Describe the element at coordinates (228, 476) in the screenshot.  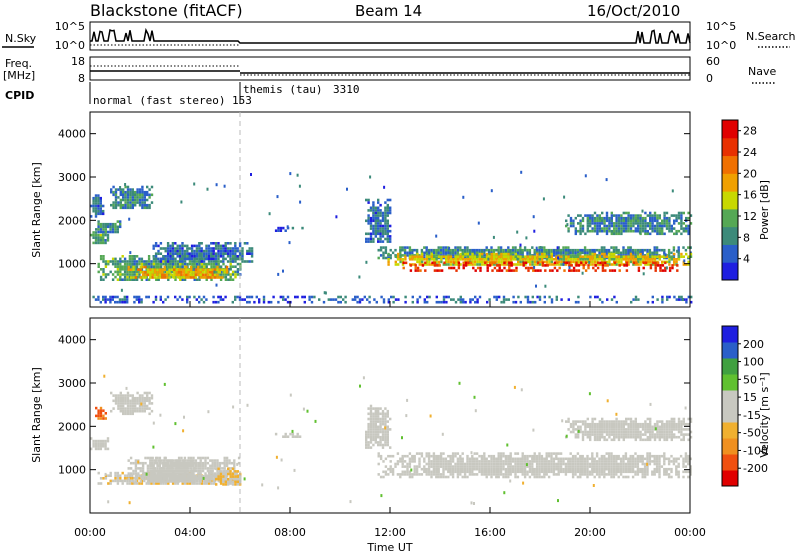
I see `velocity-echo-region` at that location.